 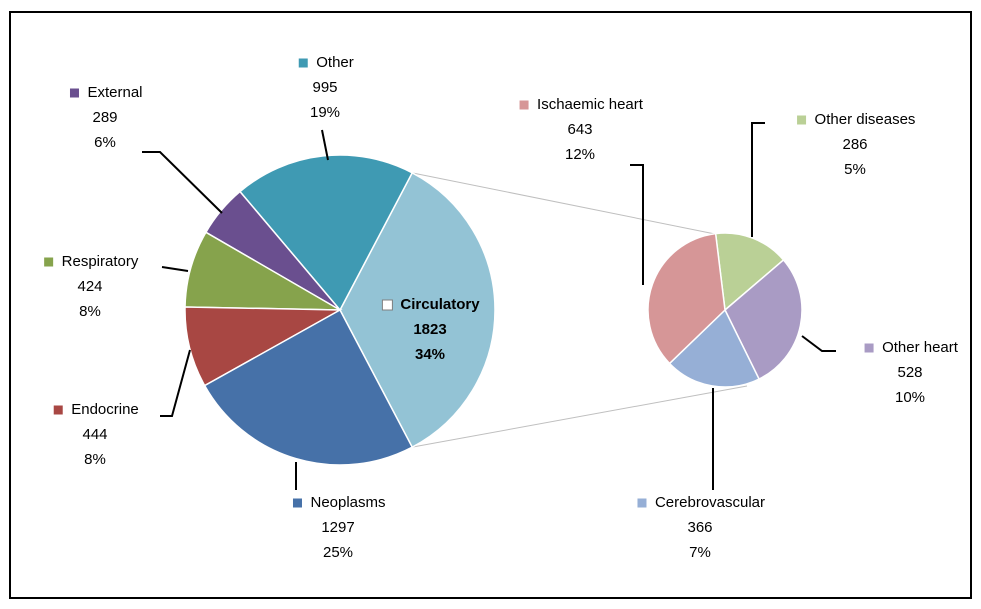 I want to click on data-label-percent: 12%, so click(x=580, y=154).